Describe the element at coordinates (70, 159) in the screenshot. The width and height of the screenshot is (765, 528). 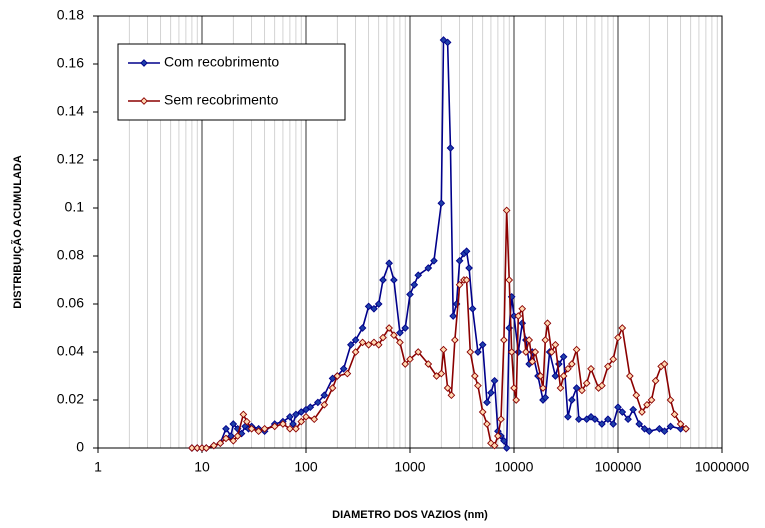
I see `y-tick-label: 0.12` at that location.